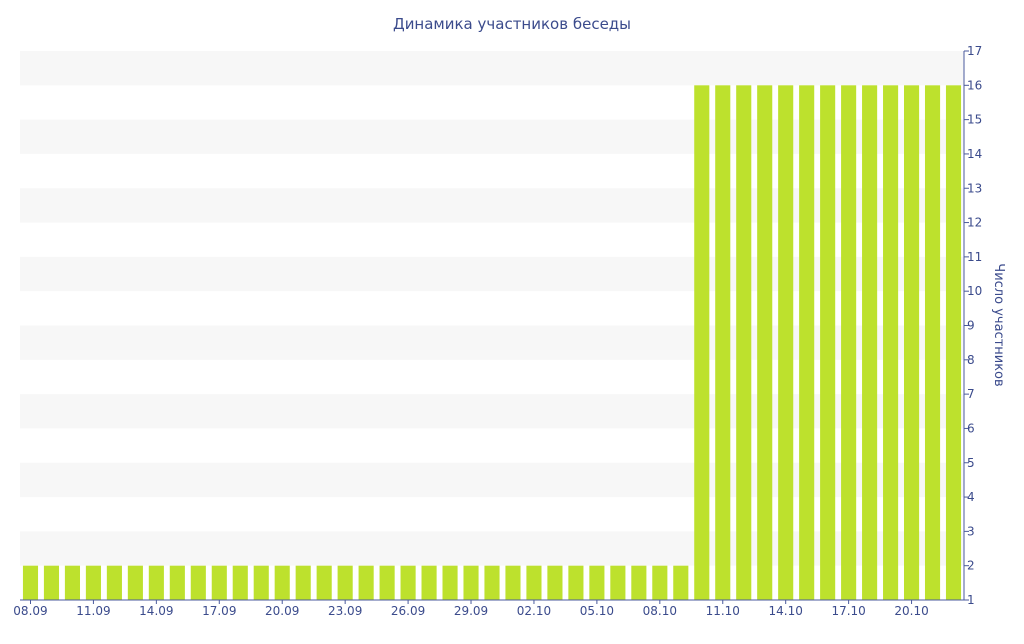 Image resolution: width=1024 pixels, height=644 pixels. Describe the element at coordinates (219, 611) in the screenshot. I see `x-tick-label: 17.09` at that location.